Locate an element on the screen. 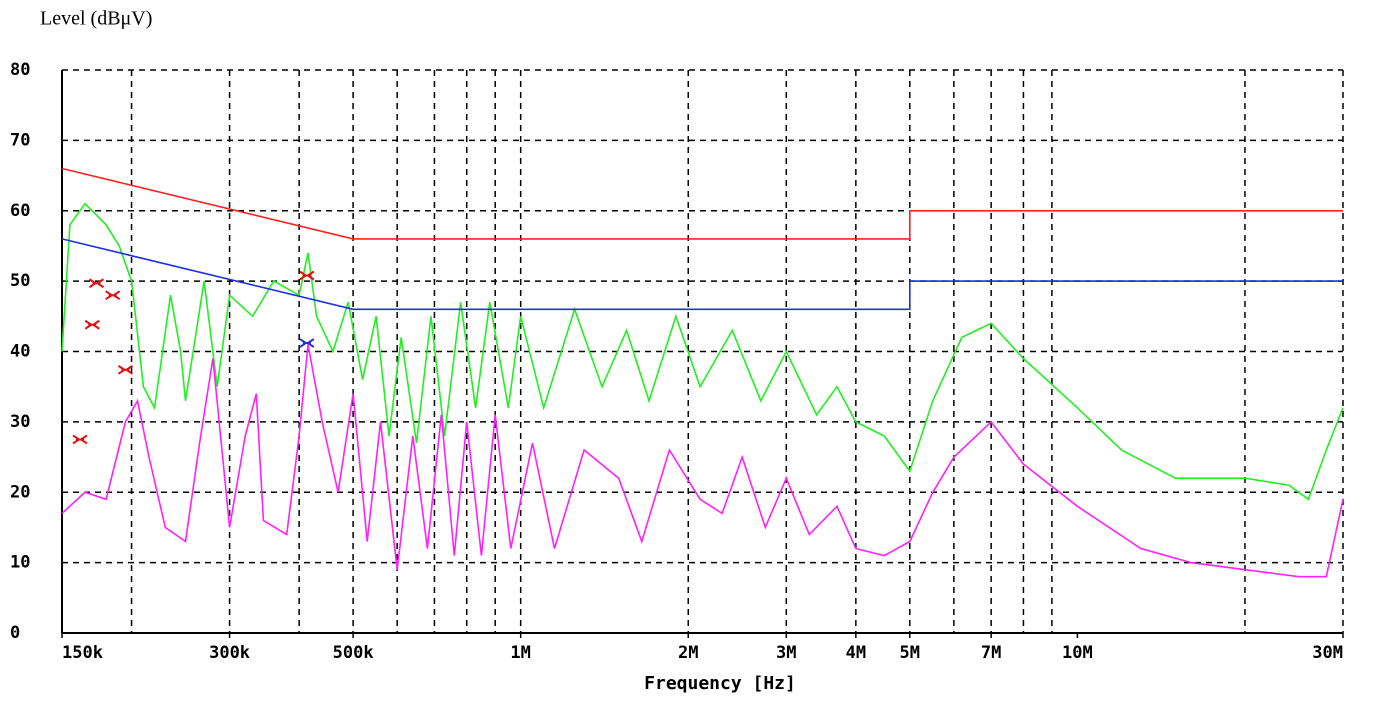 The width and height of the screenshot is (1390, 706). x-tick-label: 7M is located at coordinates (991, 653).